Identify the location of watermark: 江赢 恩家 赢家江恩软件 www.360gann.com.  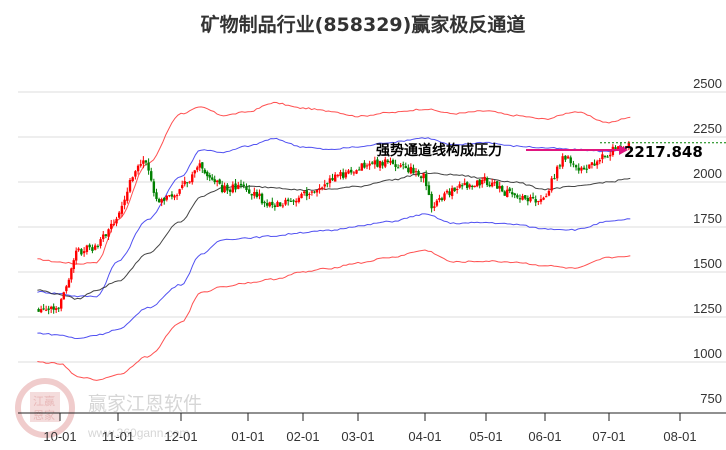
(108, 409).